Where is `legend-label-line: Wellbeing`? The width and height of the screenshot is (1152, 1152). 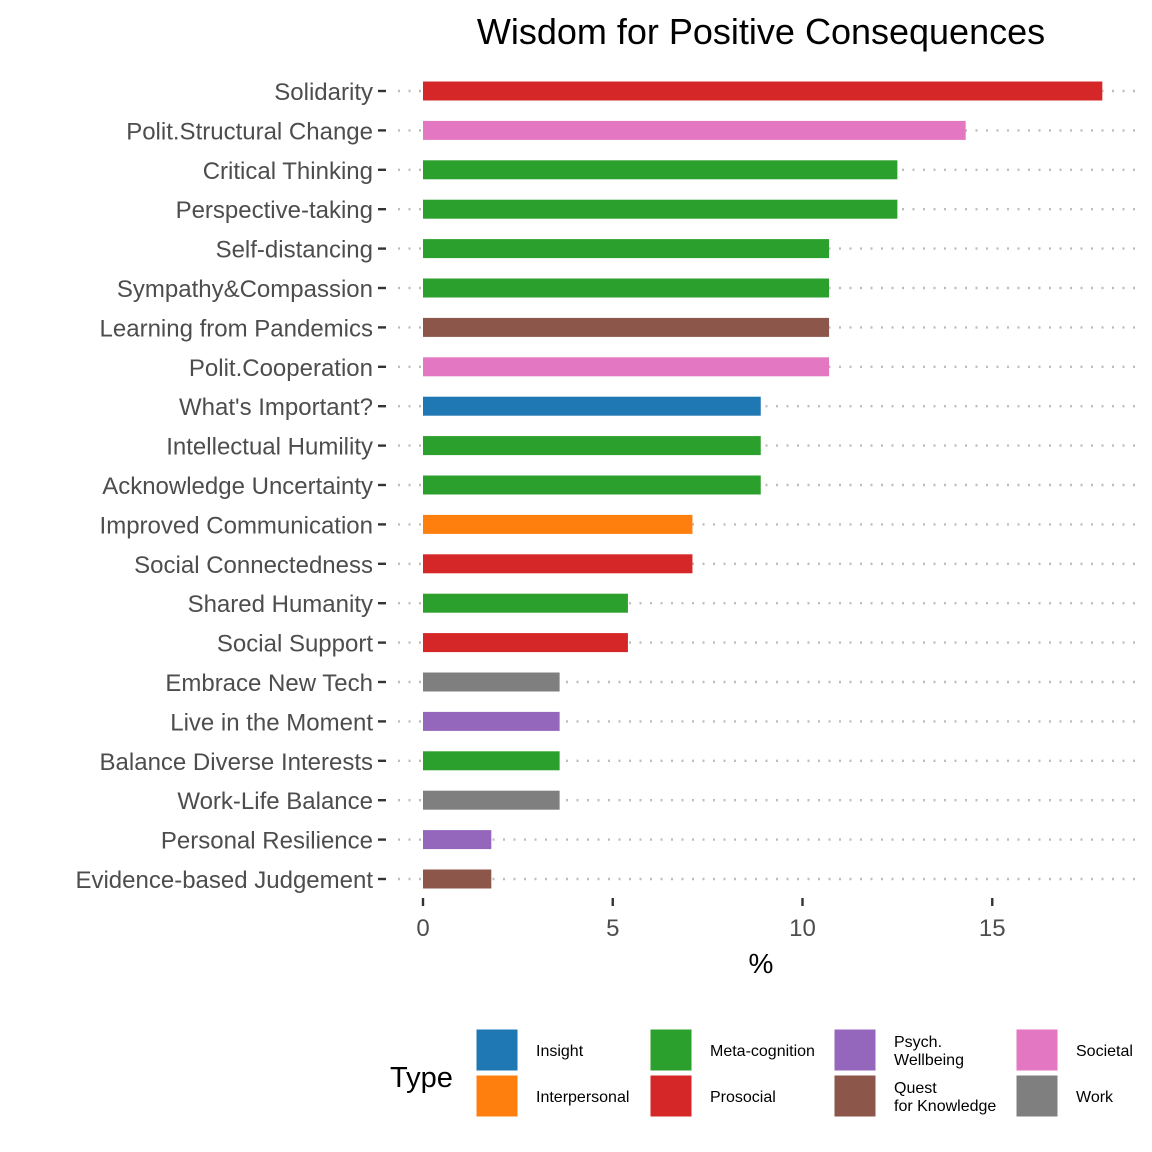
legend-label-line: Wellbeing is located at coordinates (929, 1060).